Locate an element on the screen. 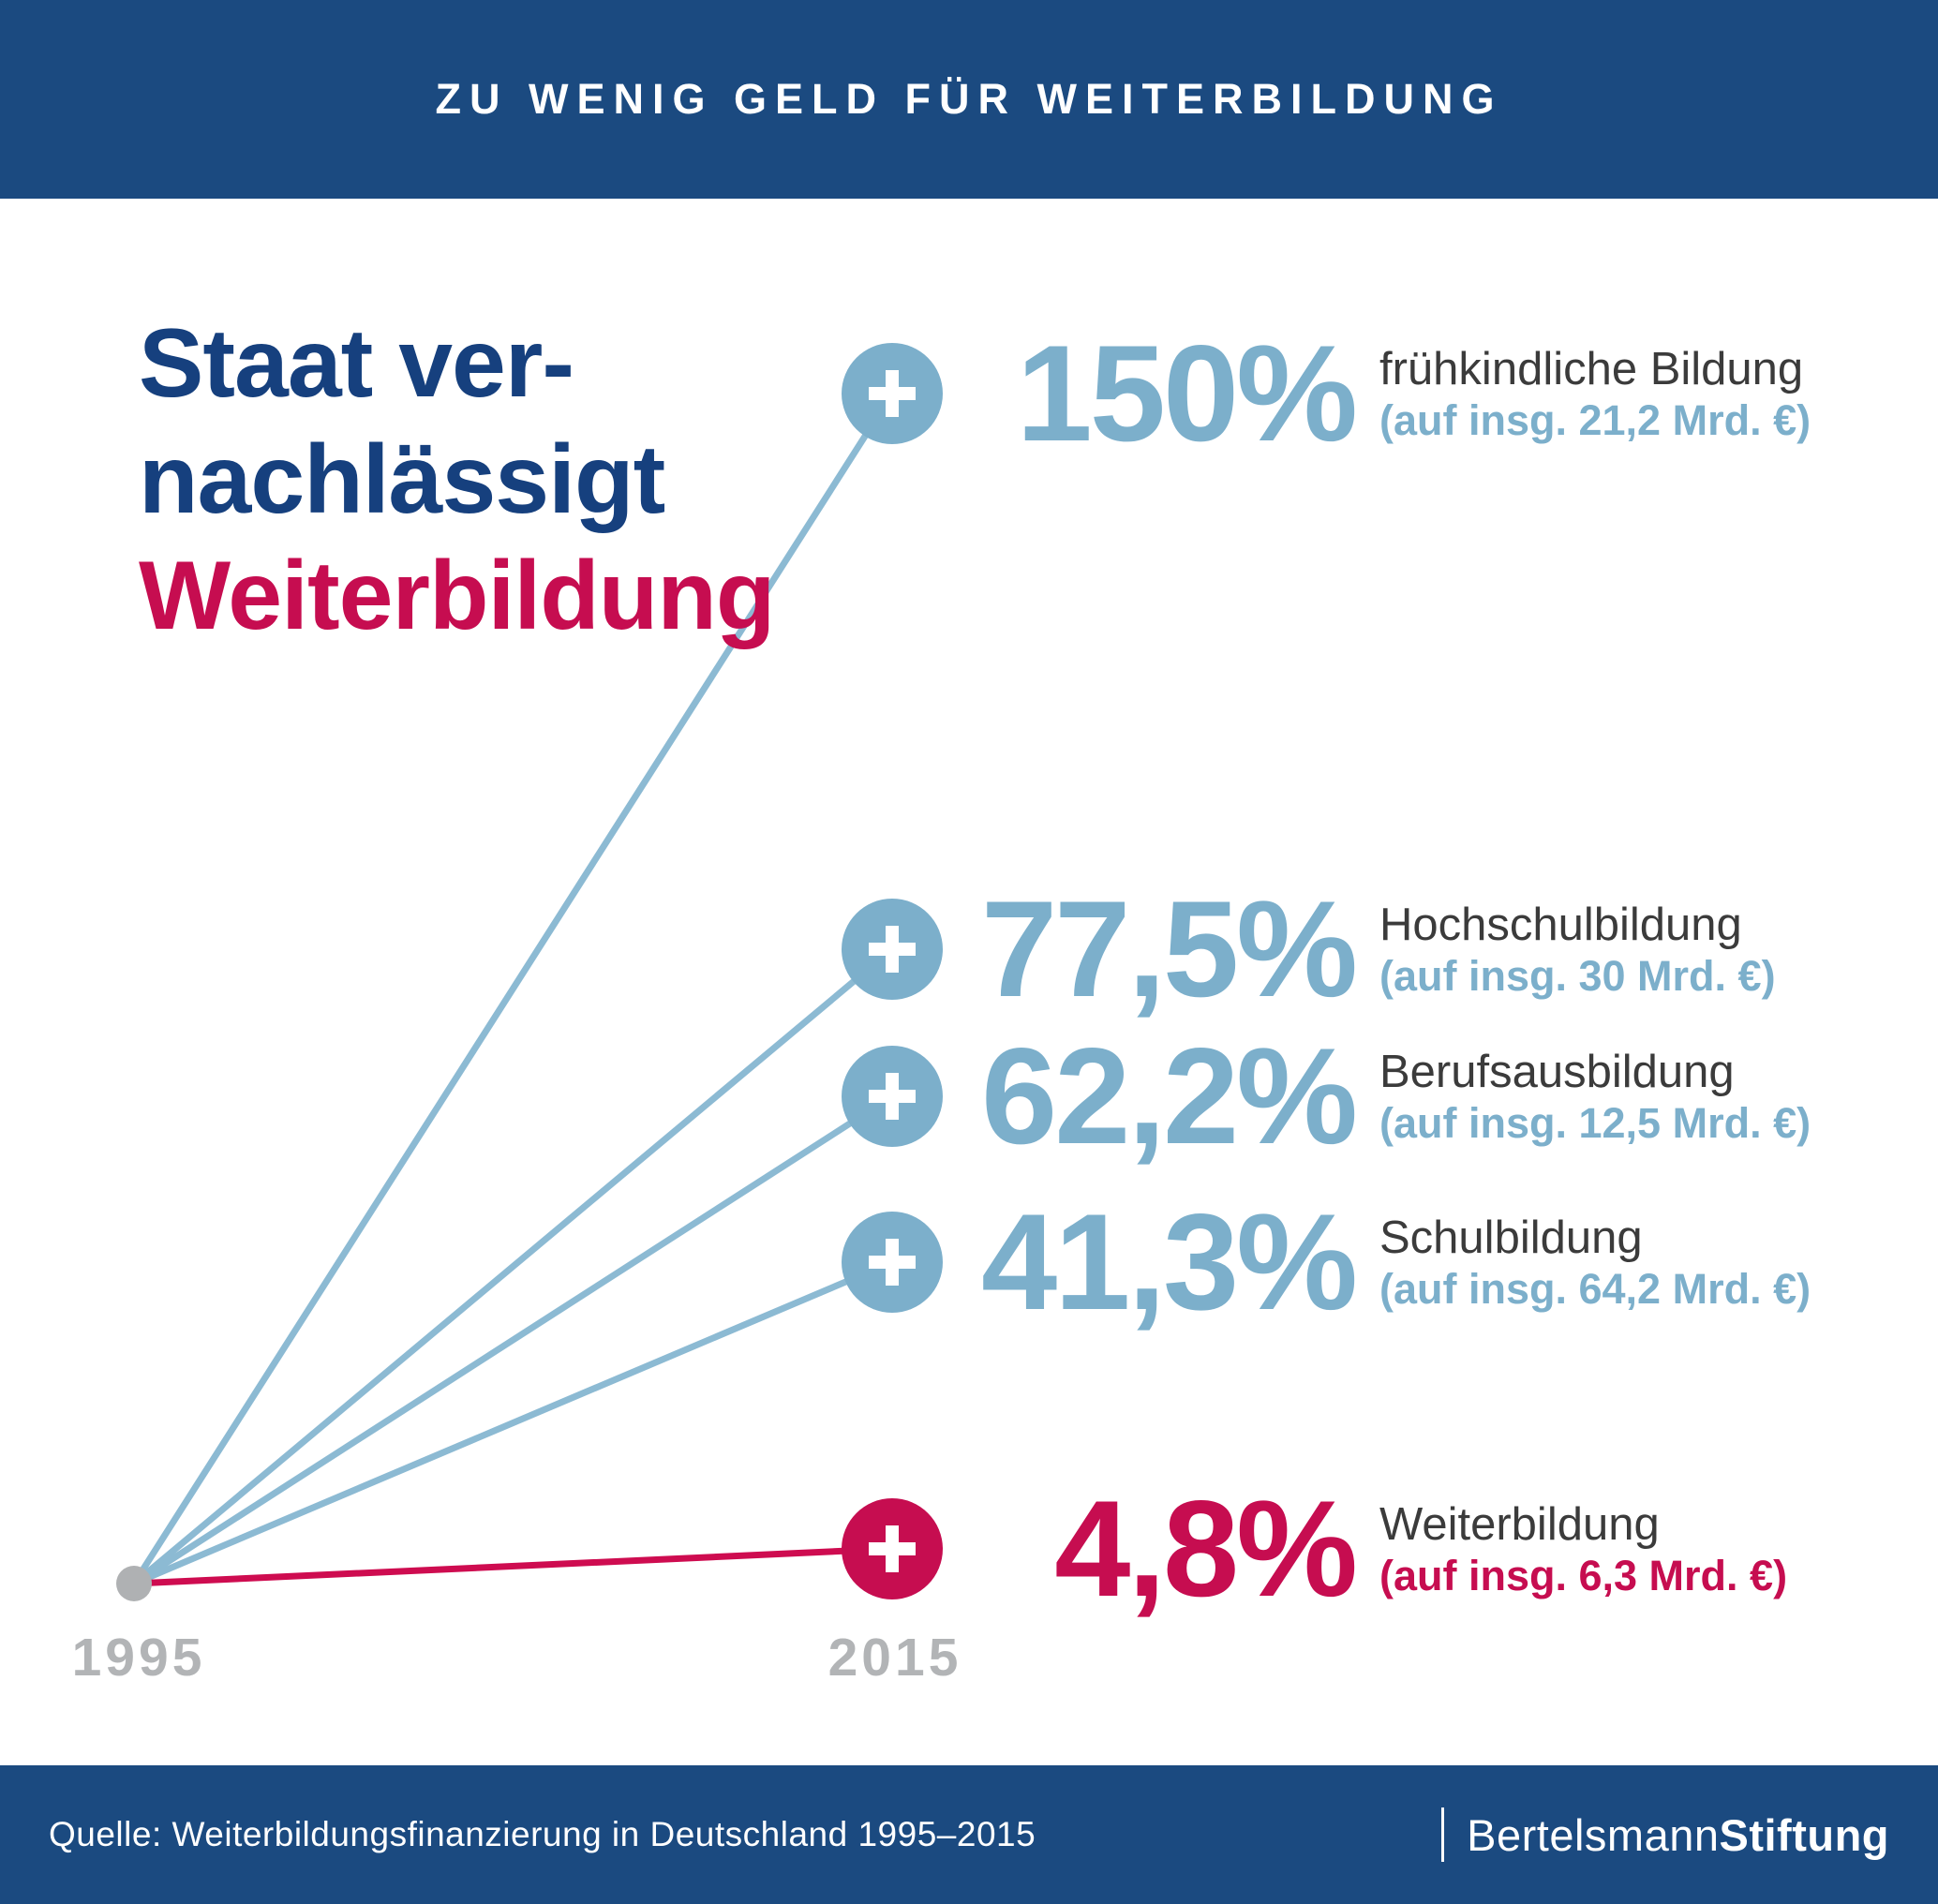 This screenshot has height=1904, width=1938. category-label: frühkindliche Bildung is located at coordinates (1591, 369).